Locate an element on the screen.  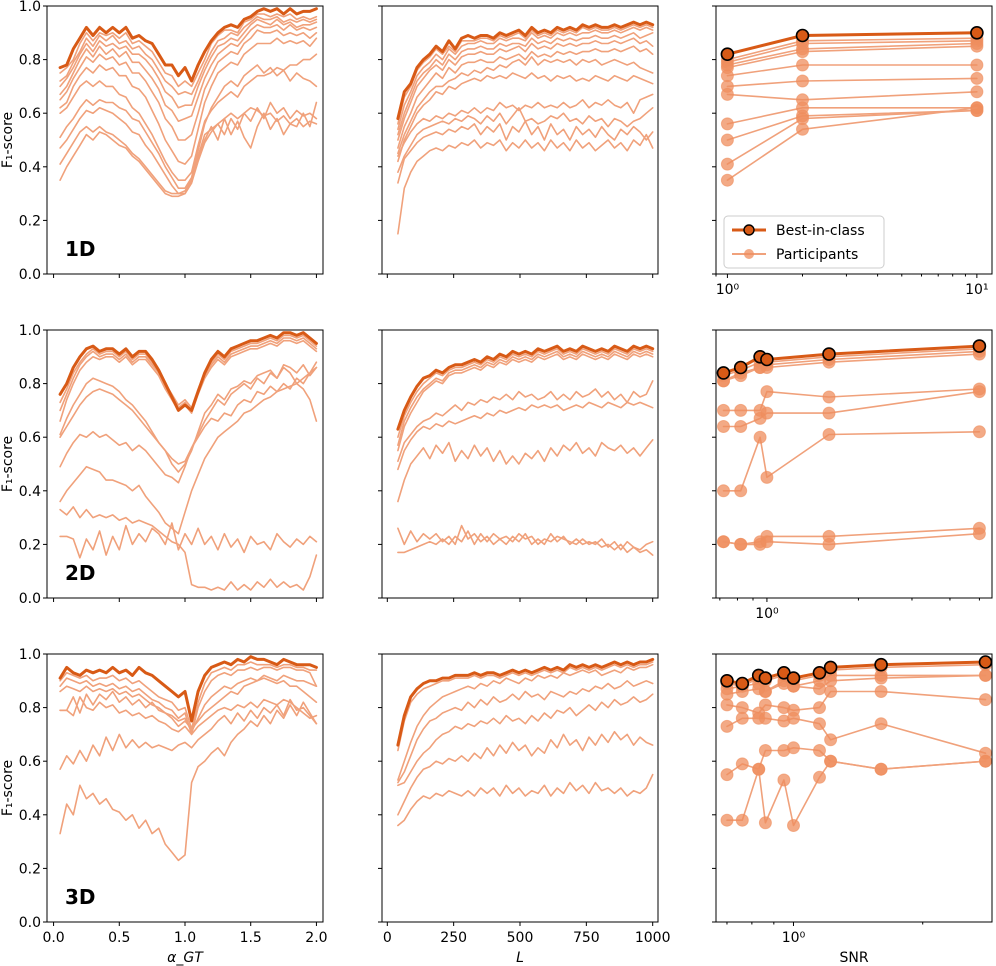
x-axis-label: L is located at coordinates (520, 958).